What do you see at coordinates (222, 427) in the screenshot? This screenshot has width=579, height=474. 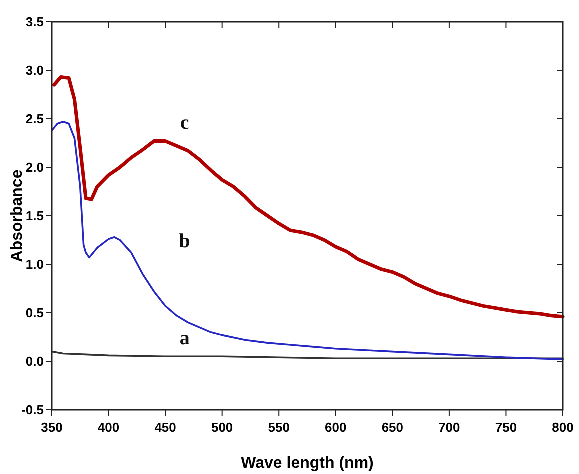 I see `x-tick-label: 500` at bounding box center [222, 427].